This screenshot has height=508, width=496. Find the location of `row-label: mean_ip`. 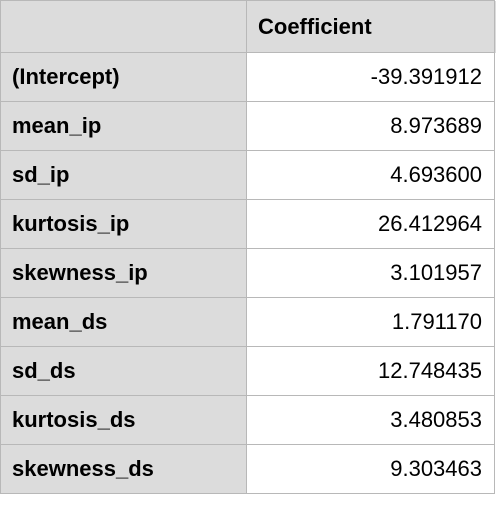

row-label: mean_ip is located at coordinates (123, 126).